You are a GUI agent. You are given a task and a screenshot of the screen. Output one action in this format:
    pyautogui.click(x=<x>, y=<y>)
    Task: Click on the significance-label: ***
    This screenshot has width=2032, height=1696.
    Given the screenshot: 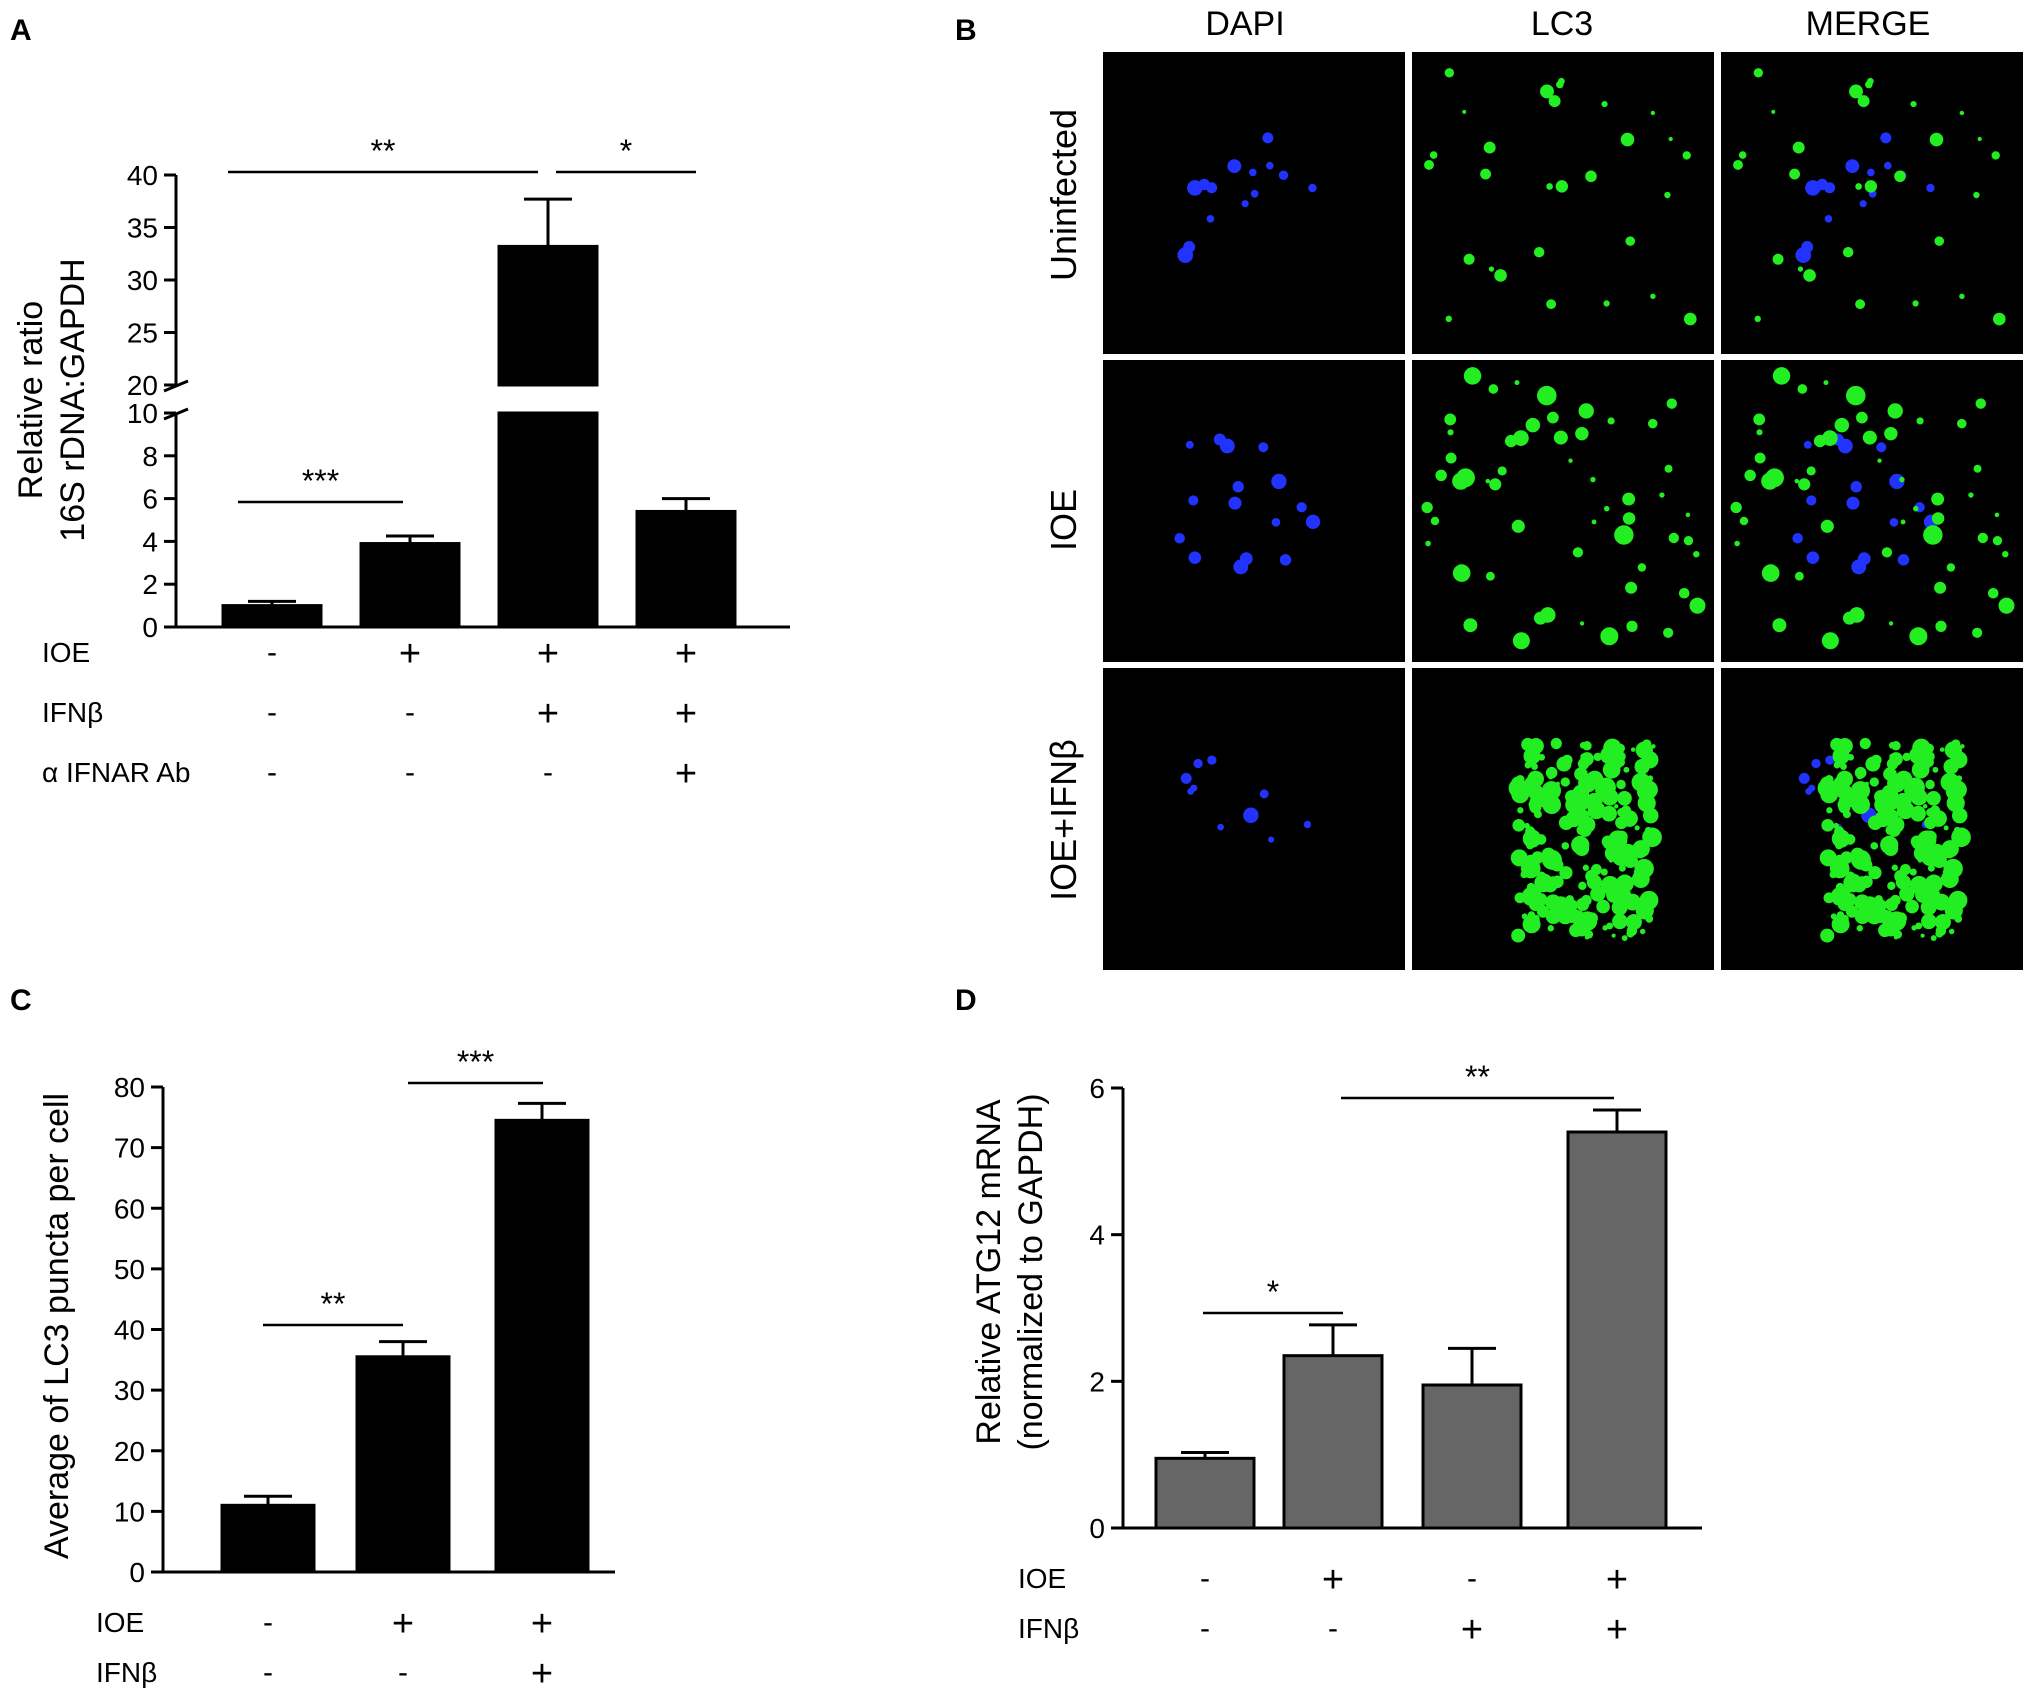 What is the action you would take?
    pyautogui.click(x=475, y=1062)
    